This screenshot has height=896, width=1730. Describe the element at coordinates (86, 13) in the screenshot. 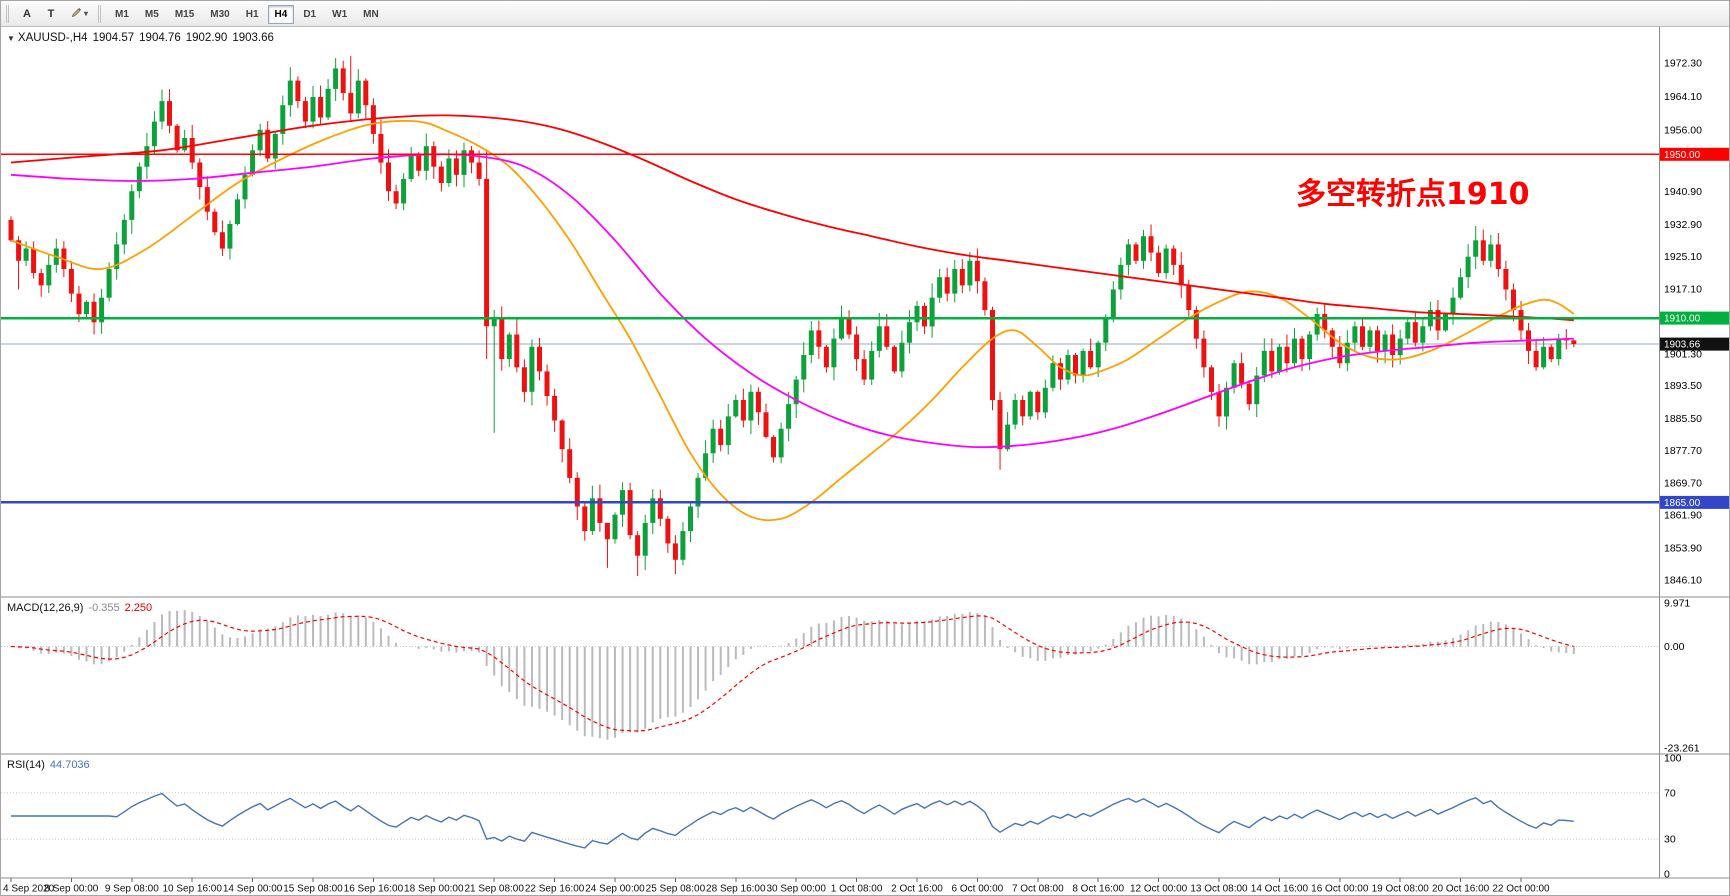

I see `caret-down-icon: ▾` at that location.